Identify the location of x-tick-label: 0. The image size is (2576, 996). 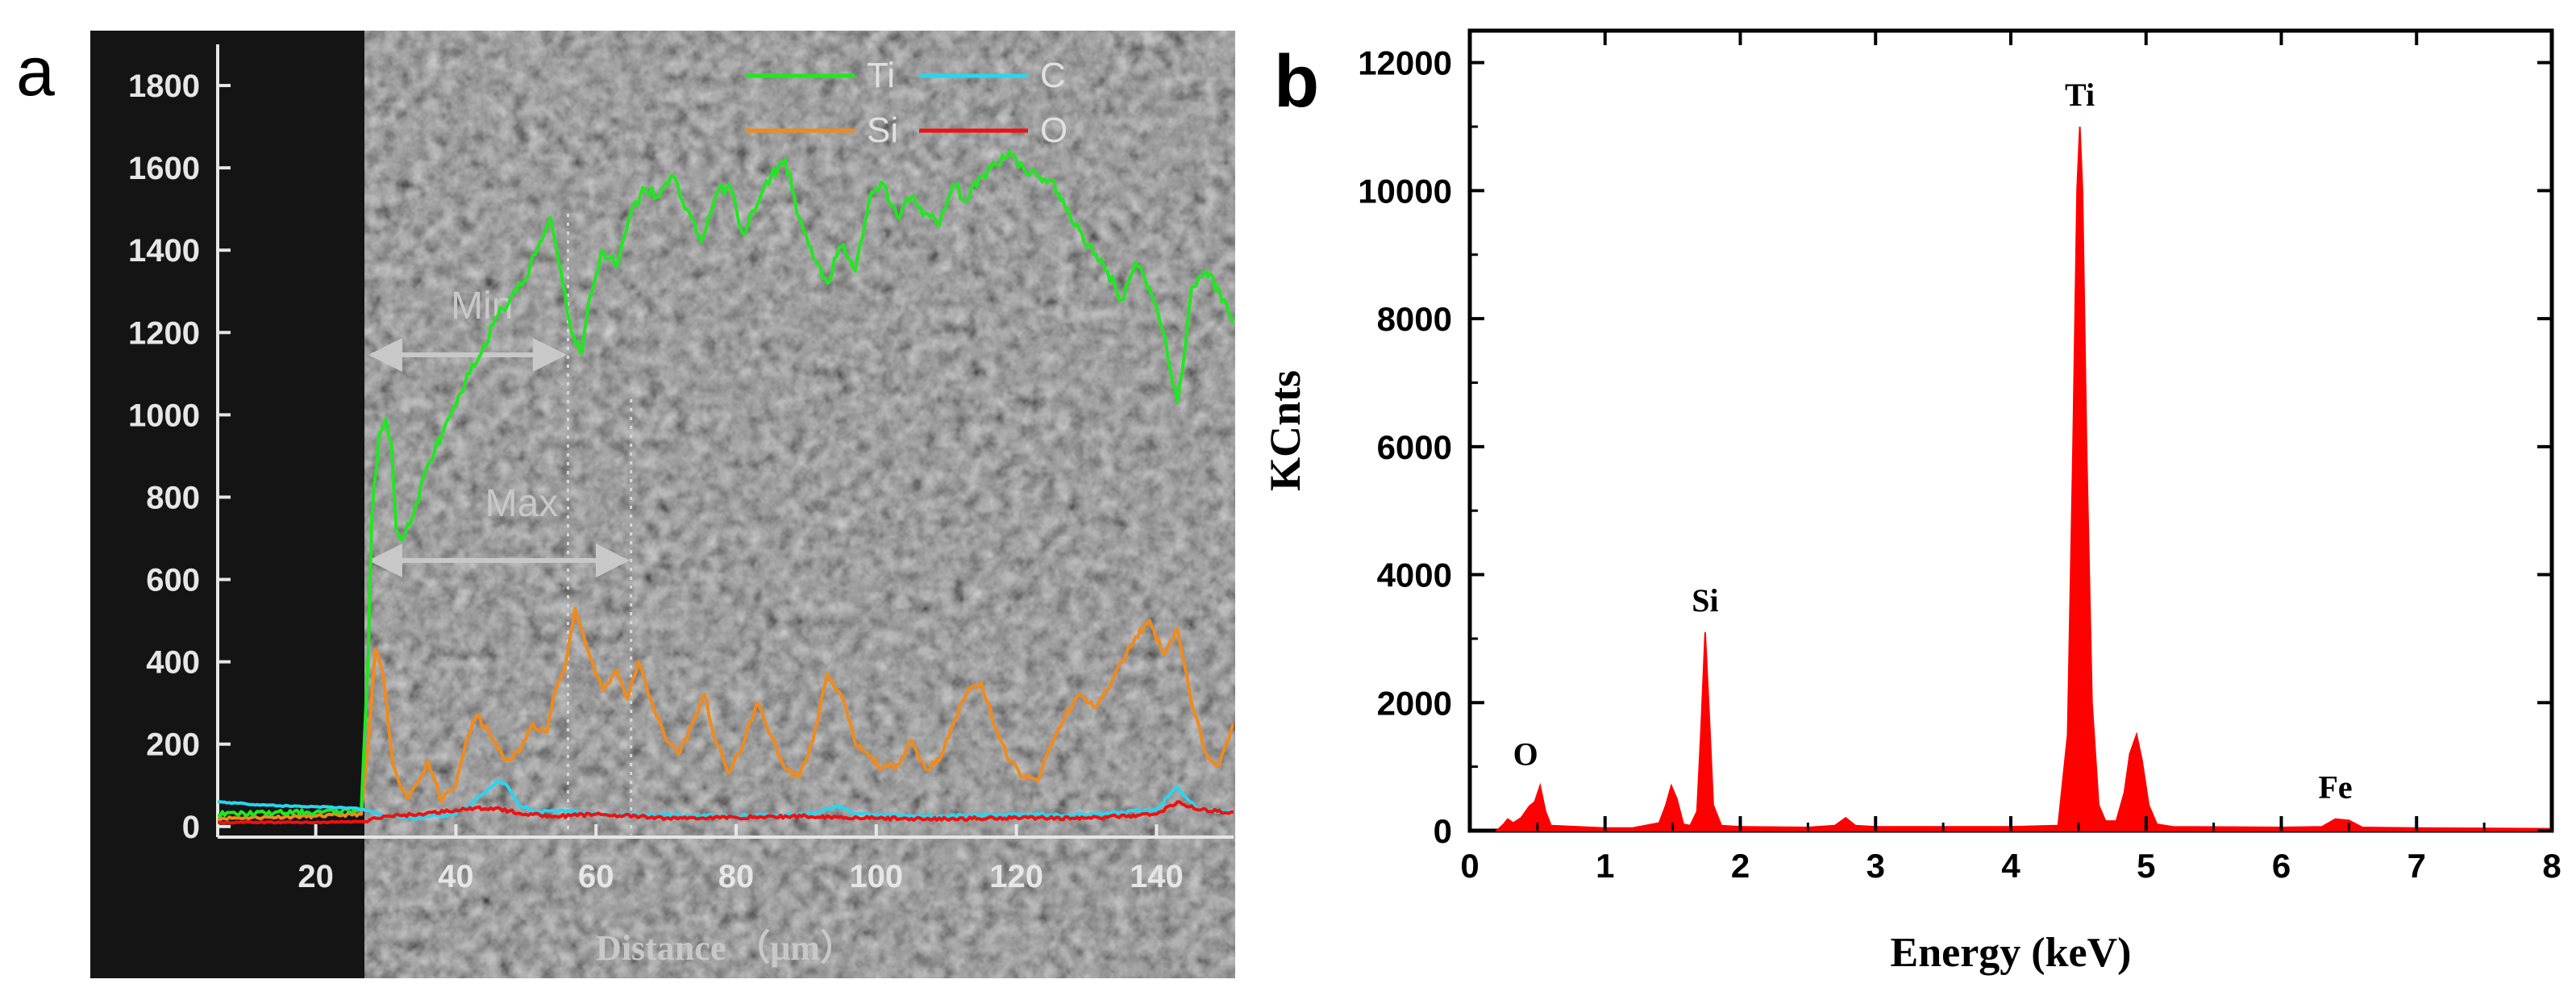
(1469, 866).